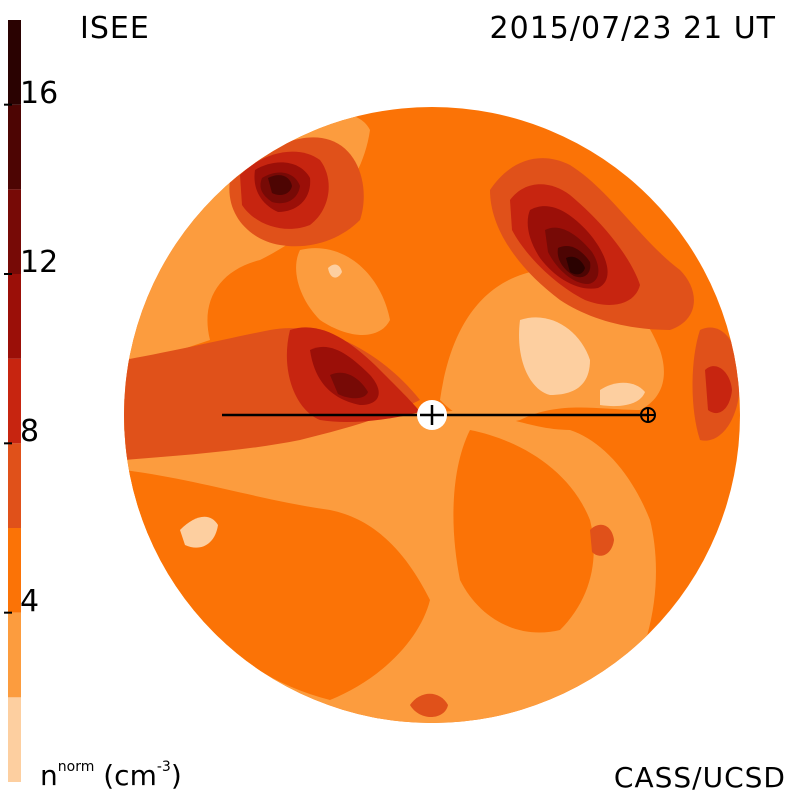 The height and width of the screenshot is (800, 800). I want to click on colorbar-unit-label: nnorm (cm-3), so click(111, 775).